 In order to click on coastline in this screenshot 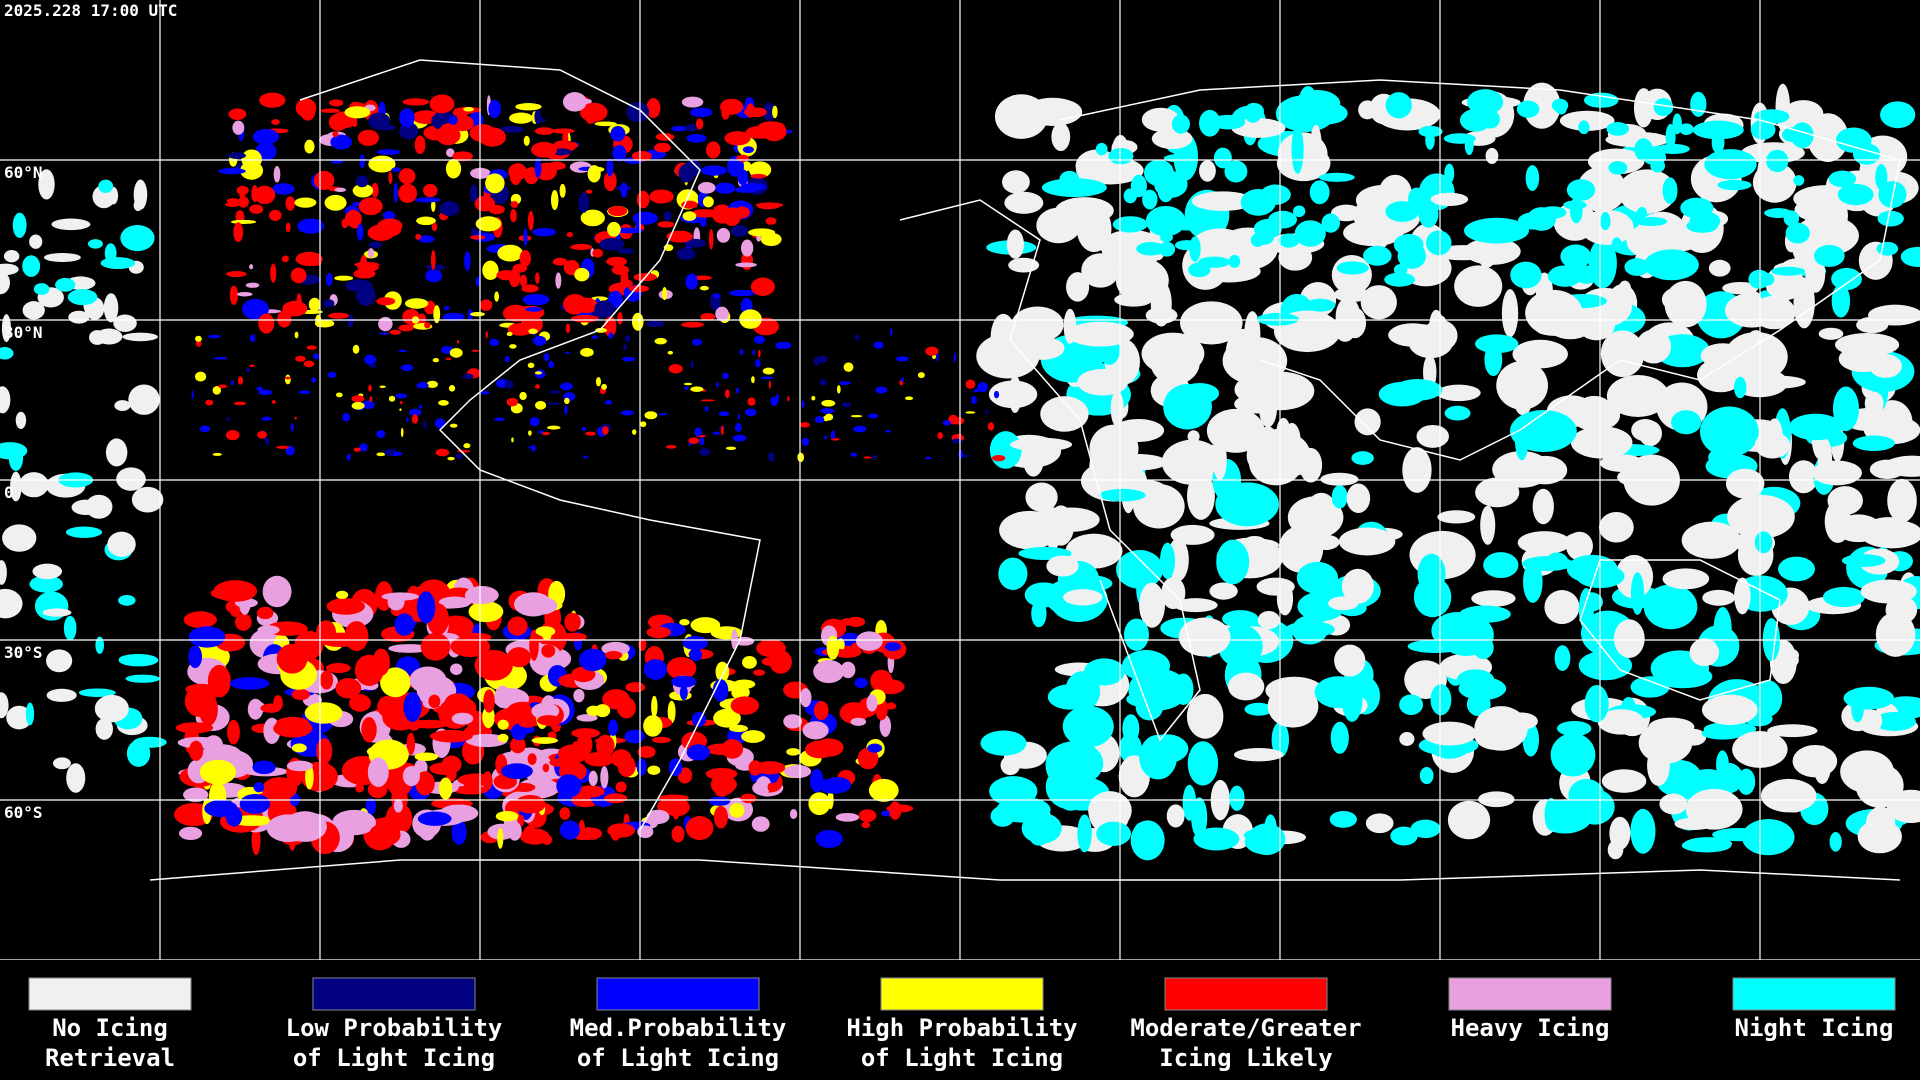, I will do `click(1680, 630)`.